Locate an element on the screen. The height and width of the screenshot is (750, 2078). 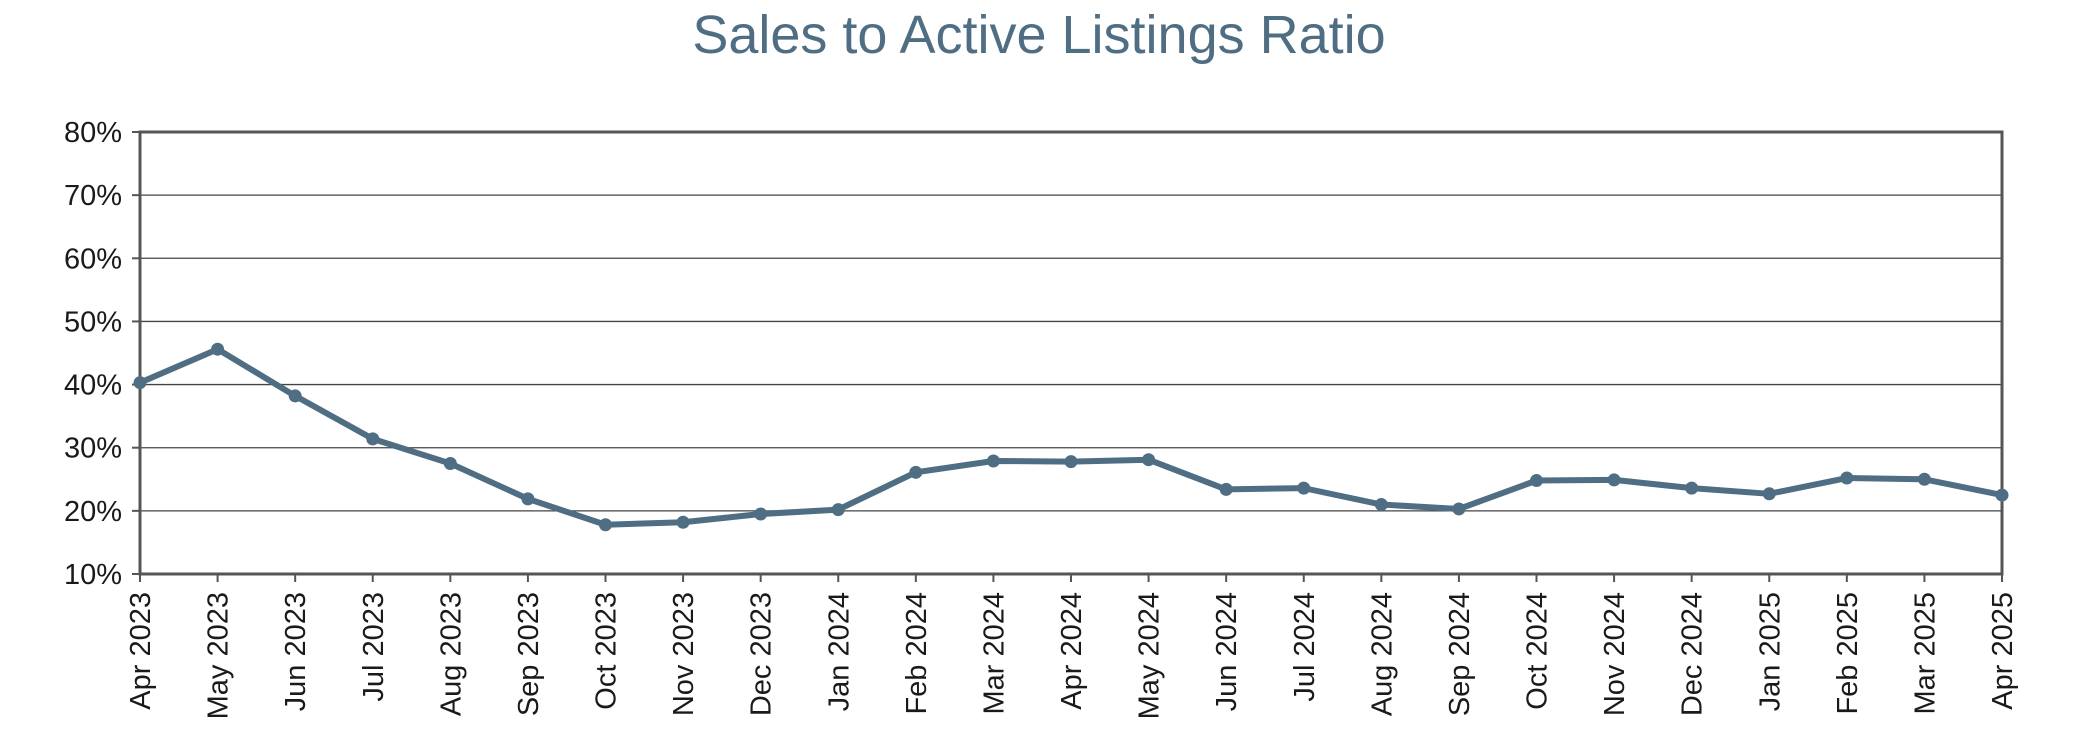
x-tick-label: Nov 2023 is located at coordinates (684, 654).